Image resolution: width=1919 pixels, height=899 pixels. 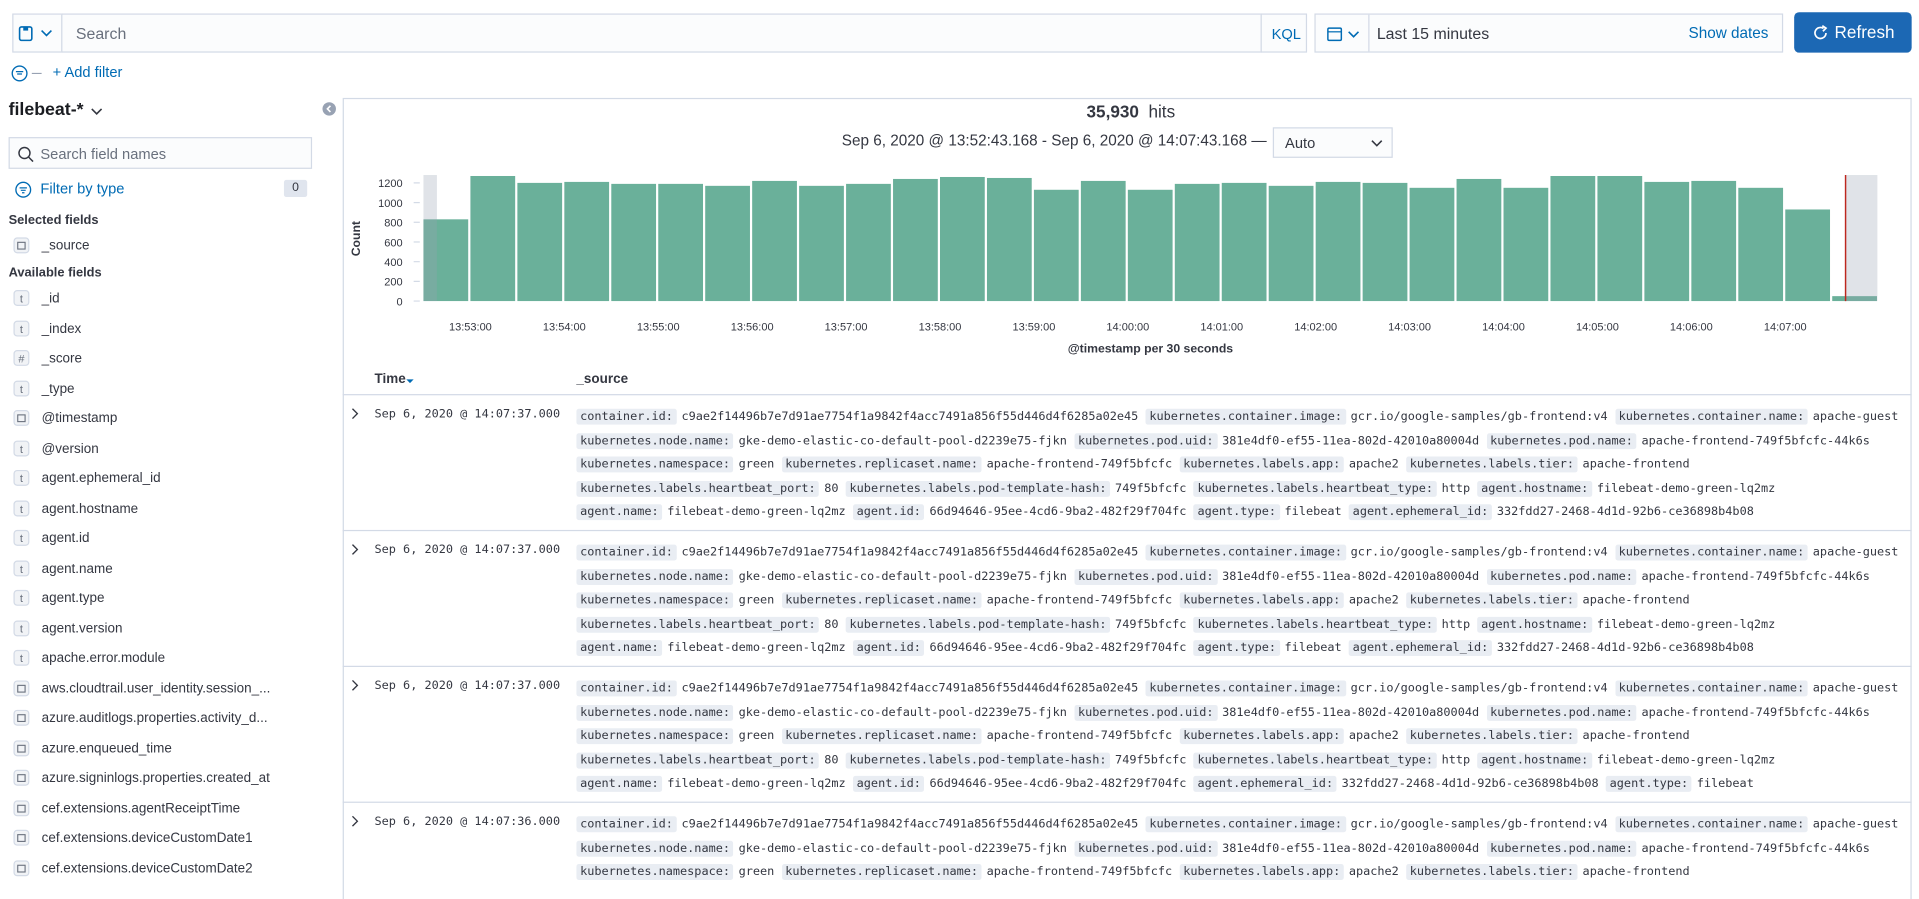 What do you see at coordinates (1853, 32) in the screenshot?
I see `refresh-button: Refresh` at bounding box center [1853, 32].